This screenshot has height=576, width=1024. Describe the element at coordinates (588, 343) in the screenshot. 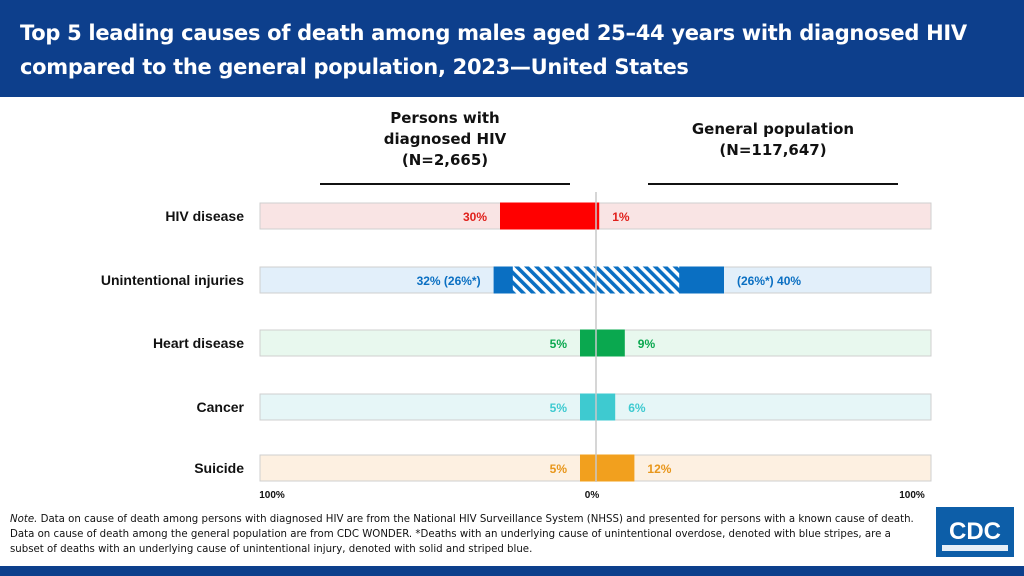

I see `bar-hiv-heart-disease` at that location.